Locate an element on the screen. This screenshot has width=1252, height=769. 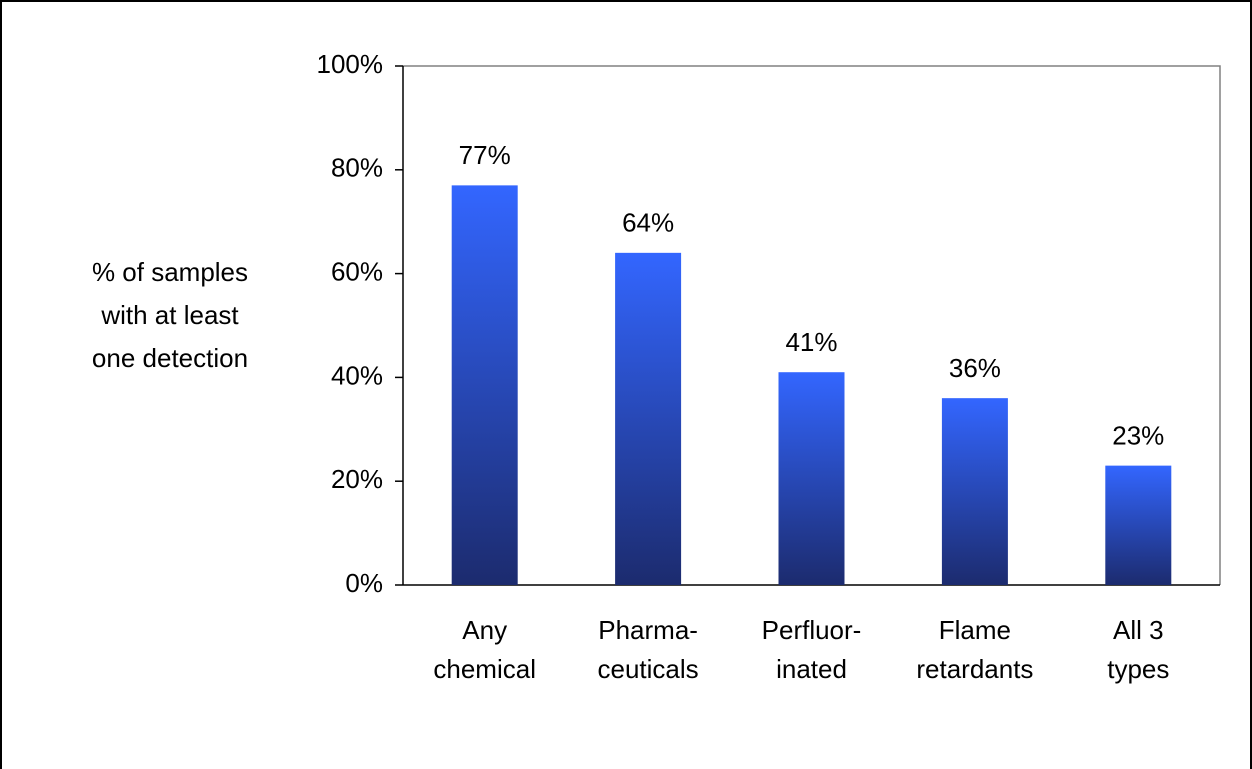
y-tick-label: 100% is located at coordinates (350, 64).